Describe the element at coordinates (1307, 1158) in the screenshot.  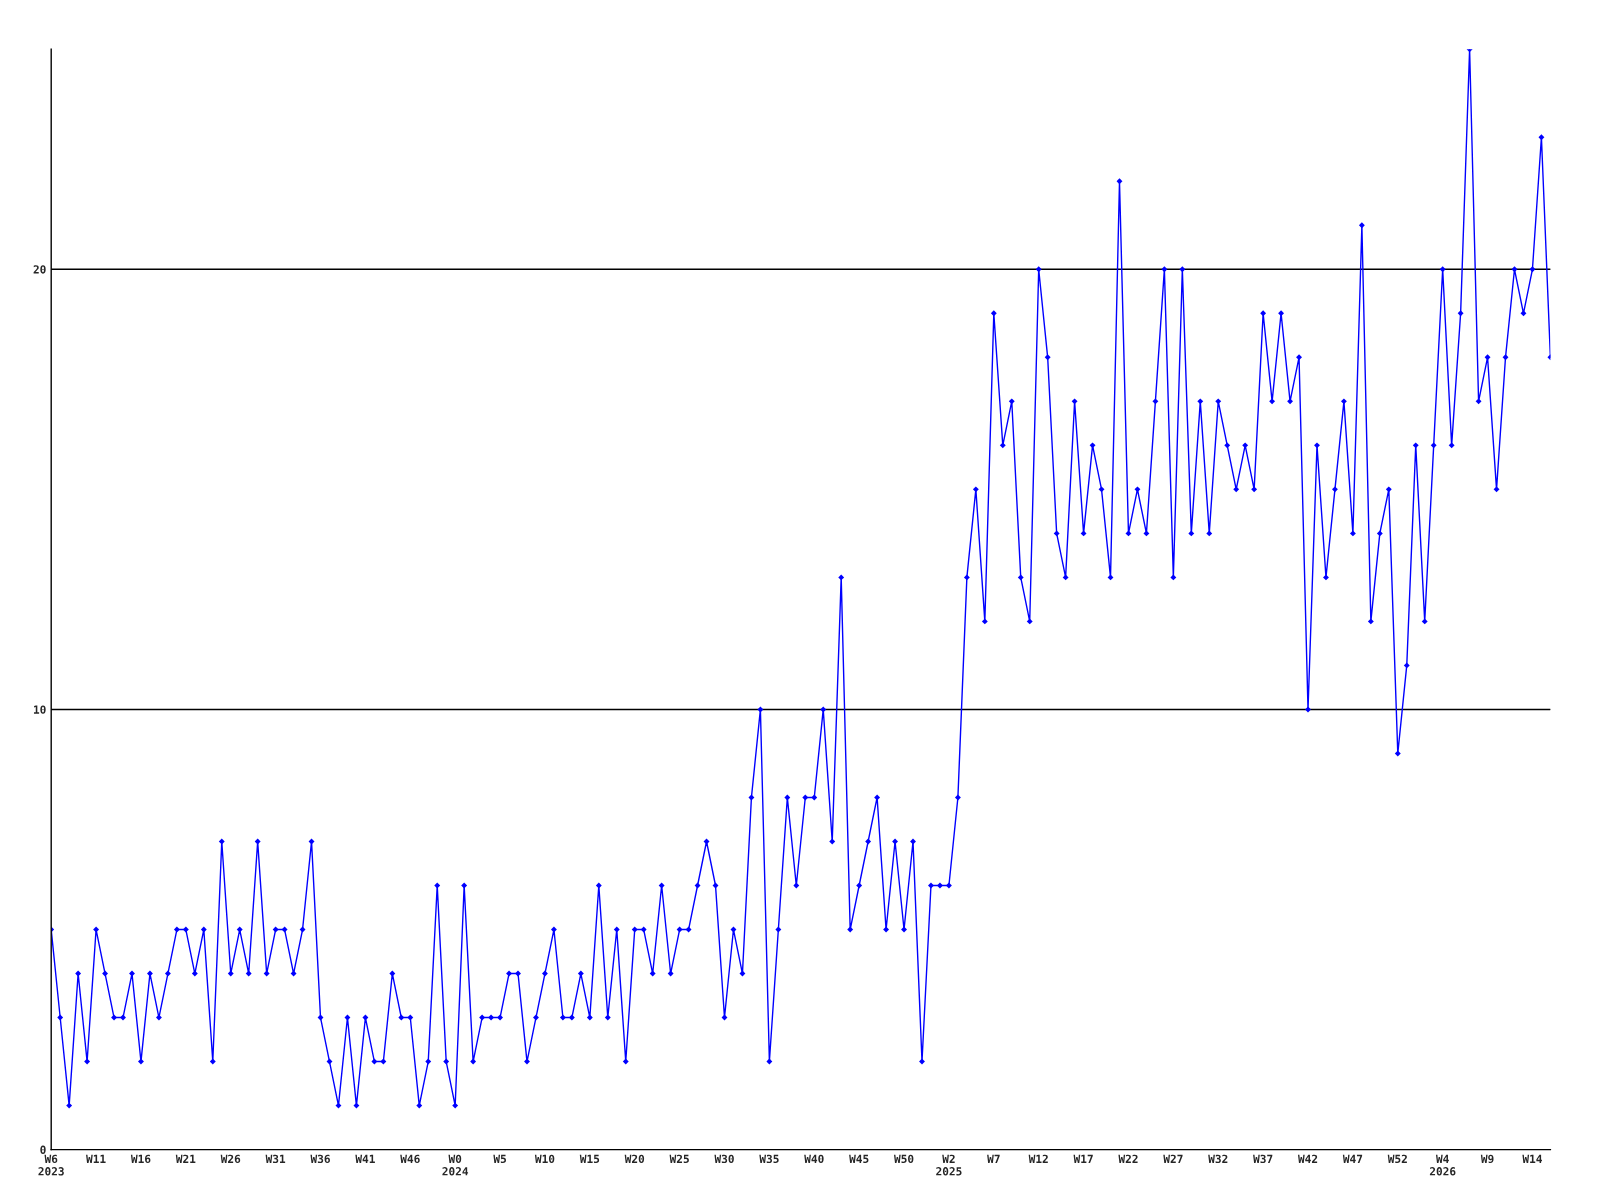
I see `x-tick-label: W42` at that location.